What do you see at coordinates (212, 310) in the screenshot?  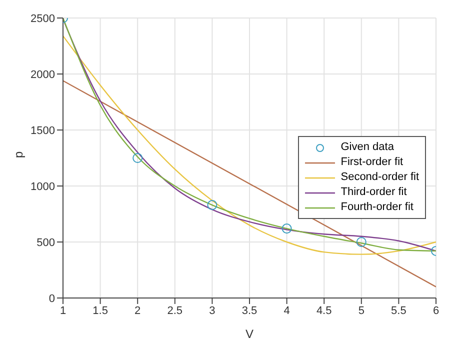 I see `x-tick-label: 3` at bounding box center [212, 310].